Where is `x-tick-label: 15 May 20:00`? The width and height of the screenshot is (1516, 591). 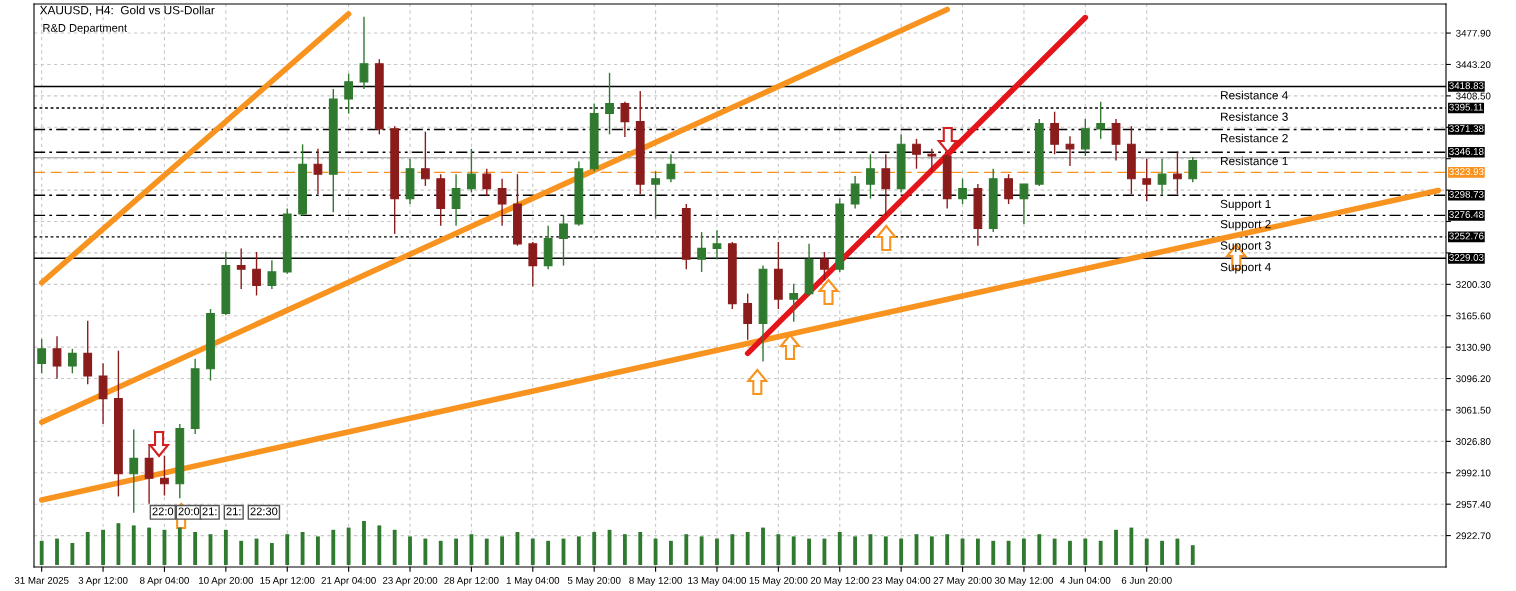
x-tick-label: 15 May 20:00 is located at coordinates (778, 581).